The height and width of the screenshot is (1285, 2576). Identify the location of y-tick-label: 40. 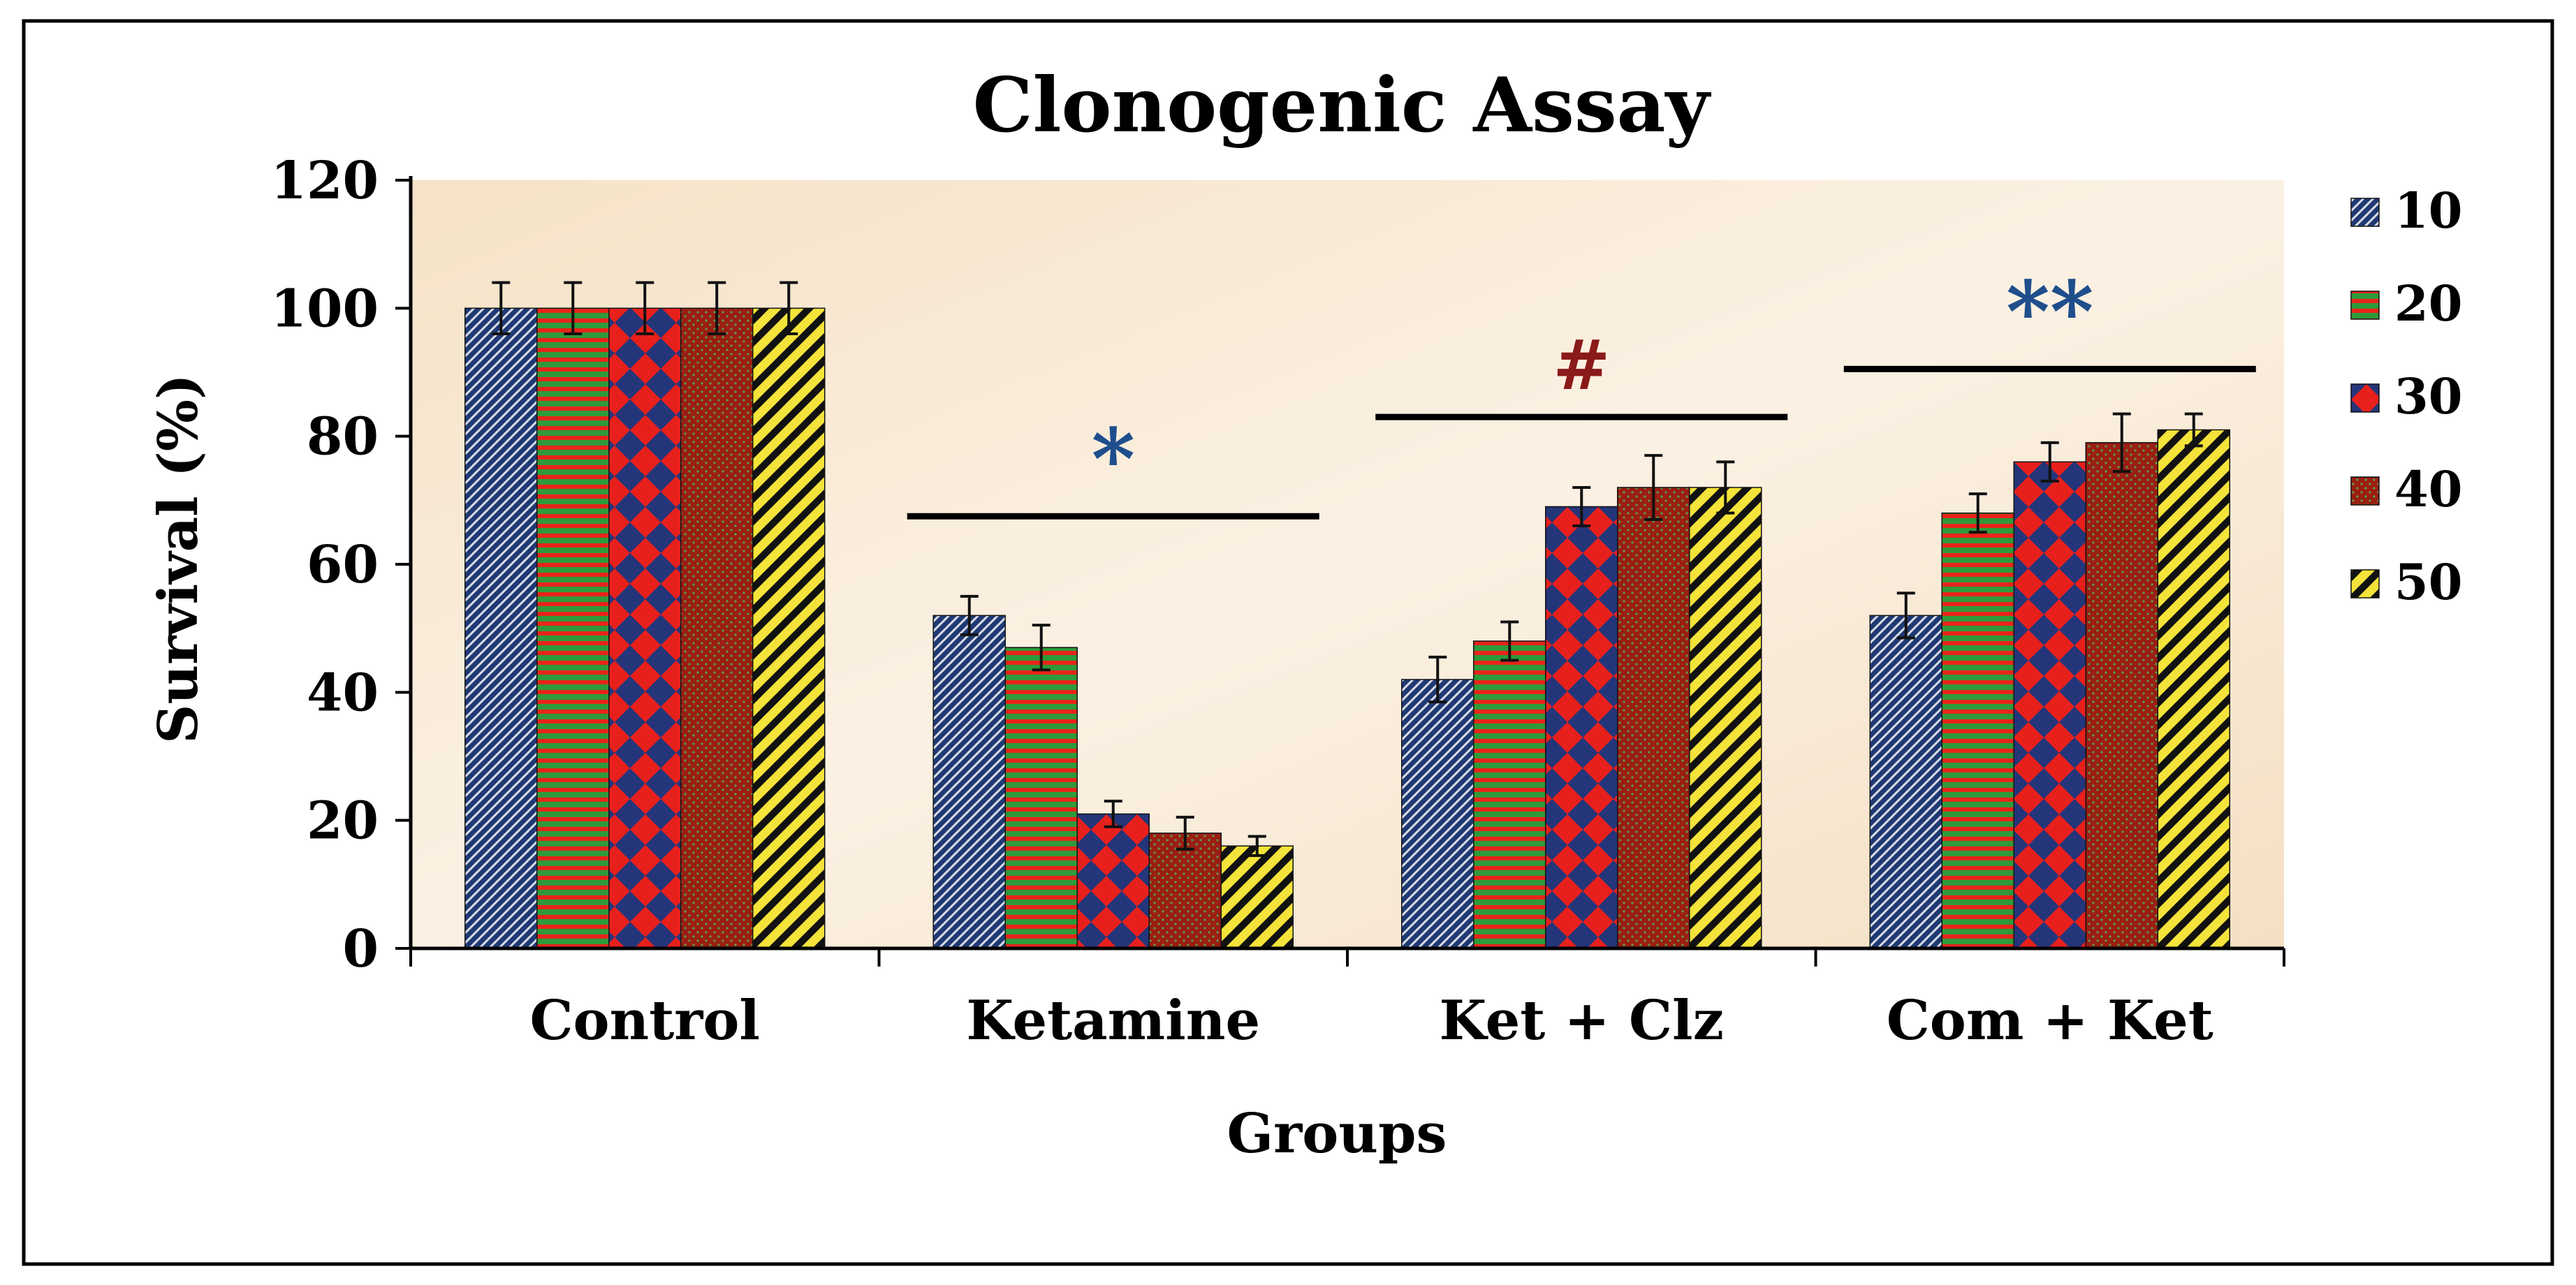
(343, 693).